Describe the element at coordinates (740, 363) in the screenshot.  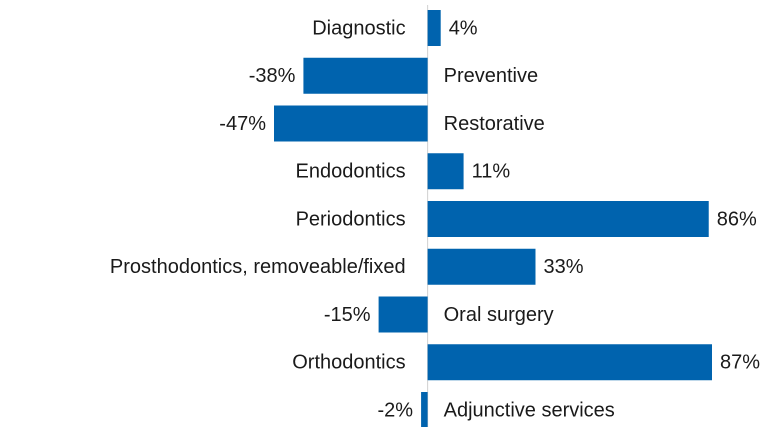
I see `value-label: 87%` at that location.